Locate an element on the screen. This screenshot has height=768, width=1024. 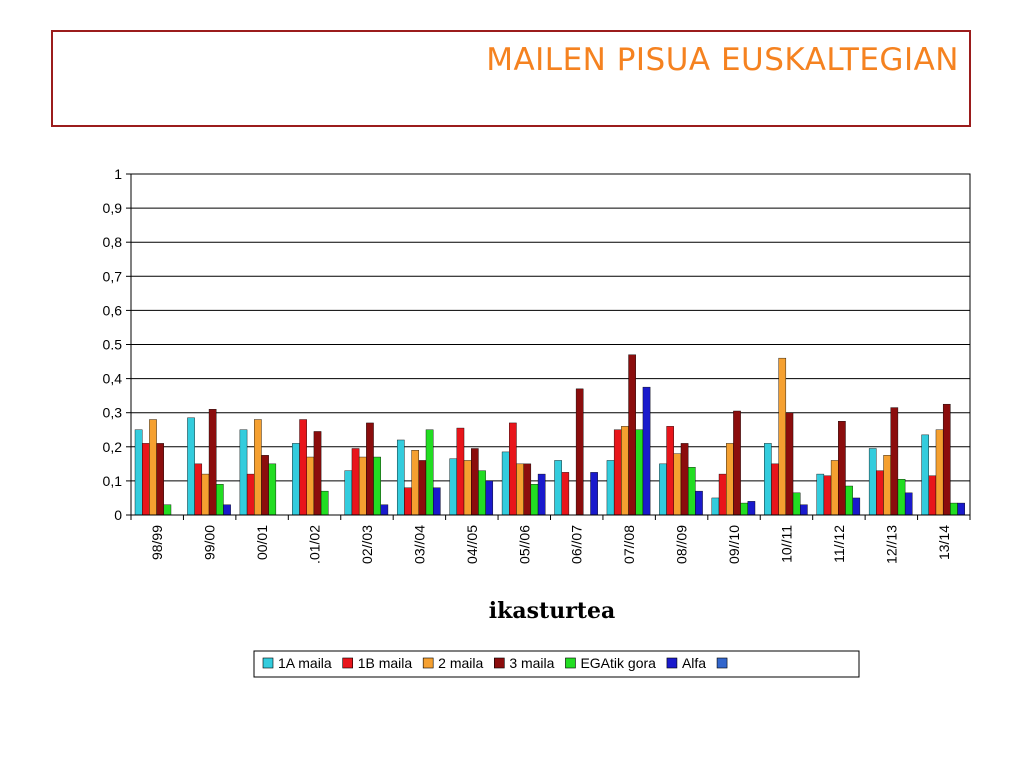
y-tick-label: 0,2 is located at coordinates (113, 447).